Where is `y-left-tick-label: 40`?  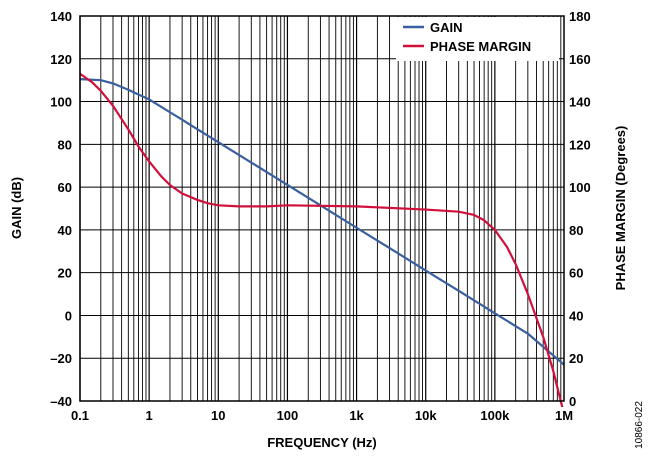
y-left-tick-label: 40 is located at coordinates (65, 230).